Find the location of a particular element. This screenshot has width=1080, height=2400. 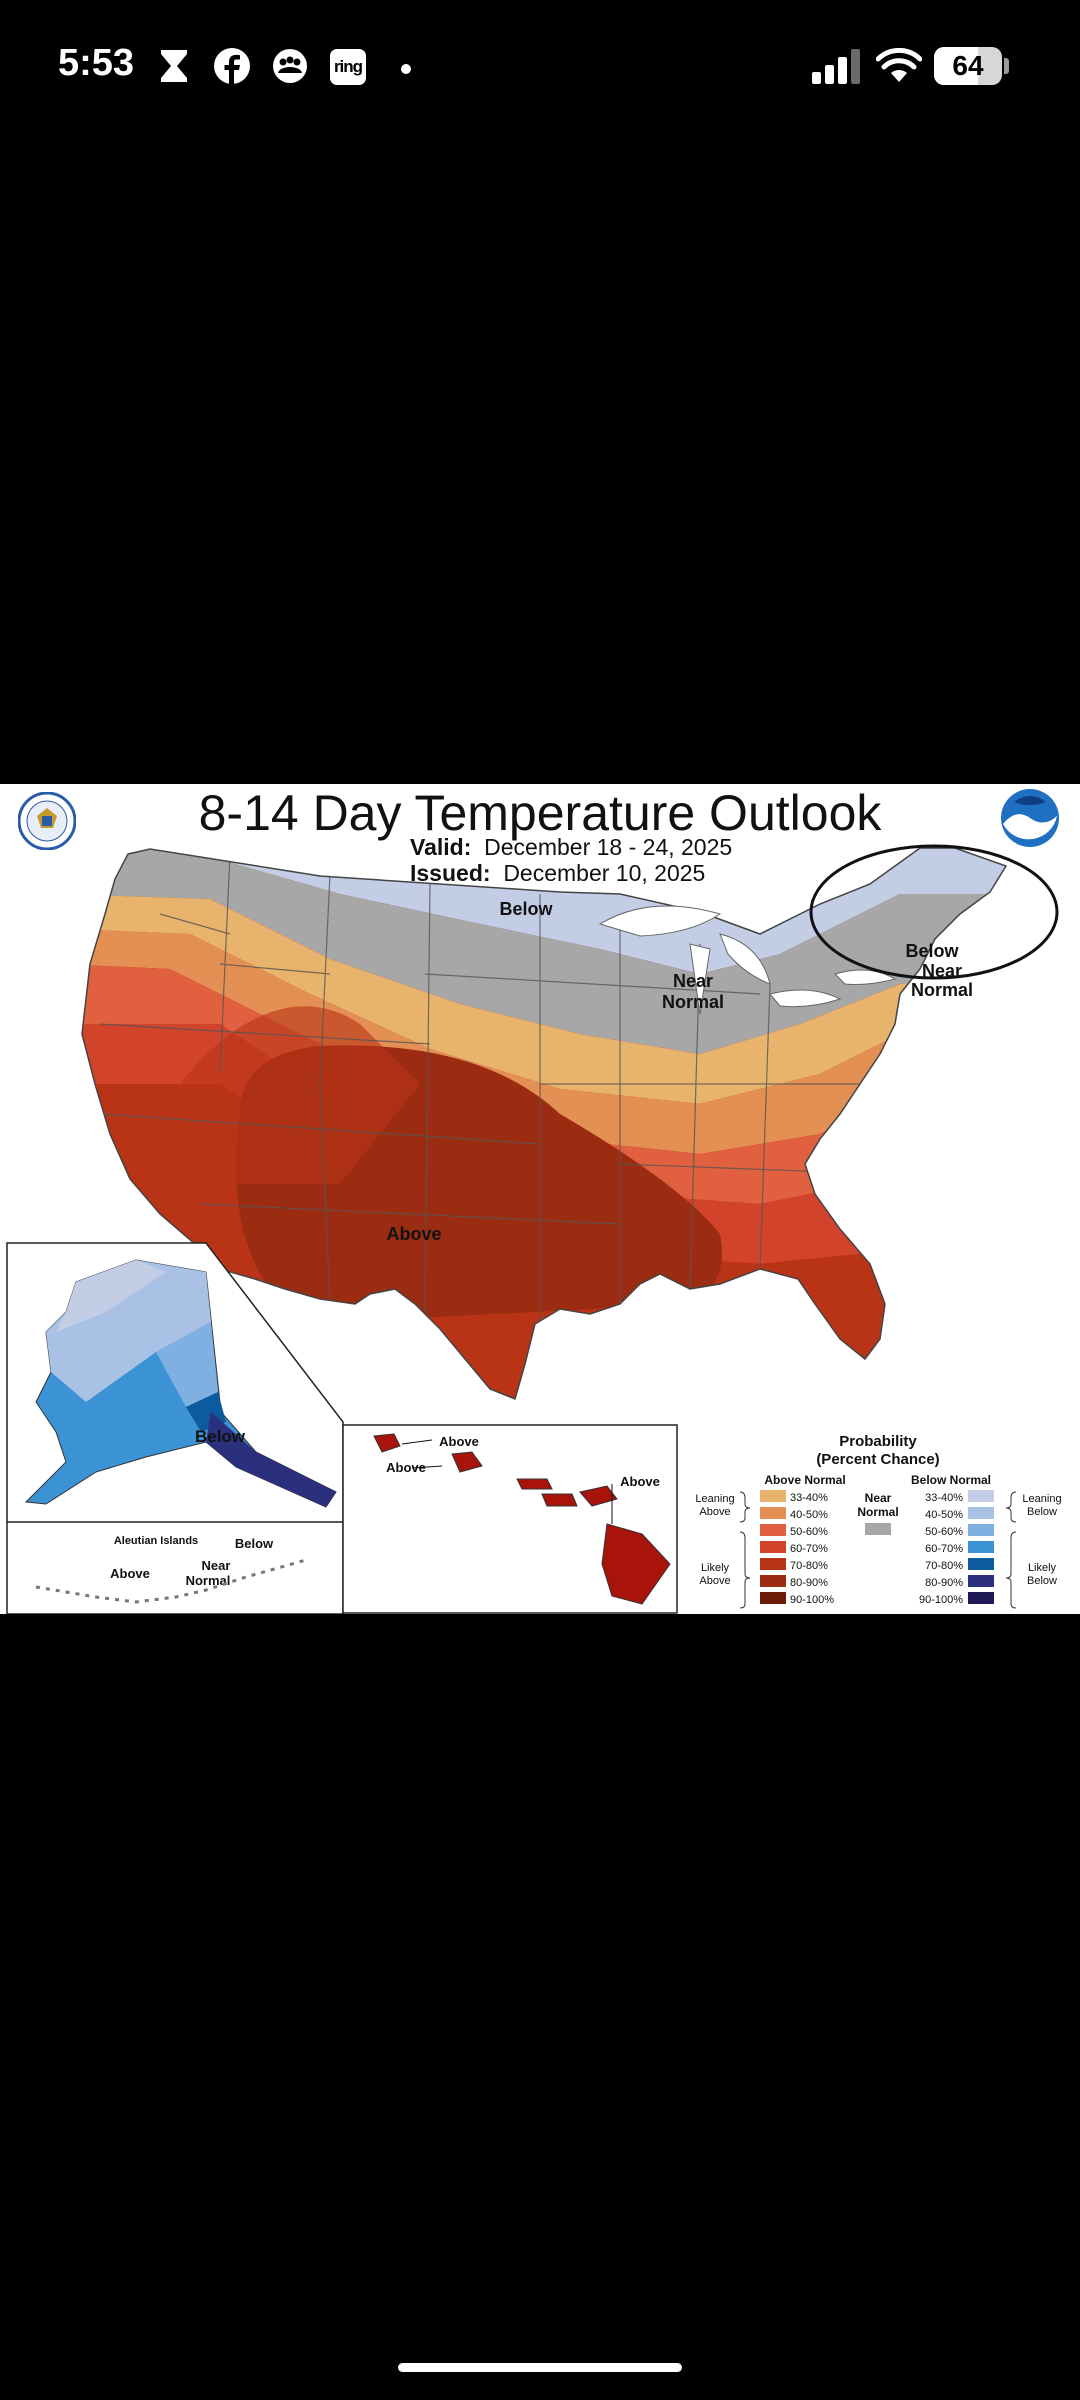

legend-below-range-5: 70-80% is located at coordinates (944, 1566).